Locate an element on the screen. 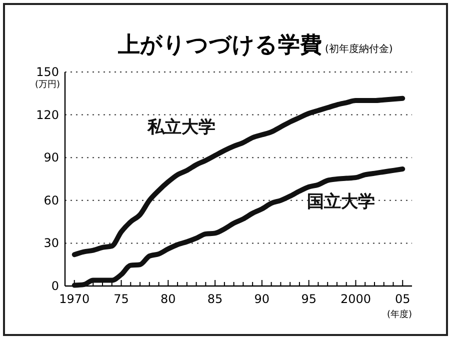 The width and height of the screenshot is (453, 343). y-tick-label: 60 is located at coordinates (51, 200).